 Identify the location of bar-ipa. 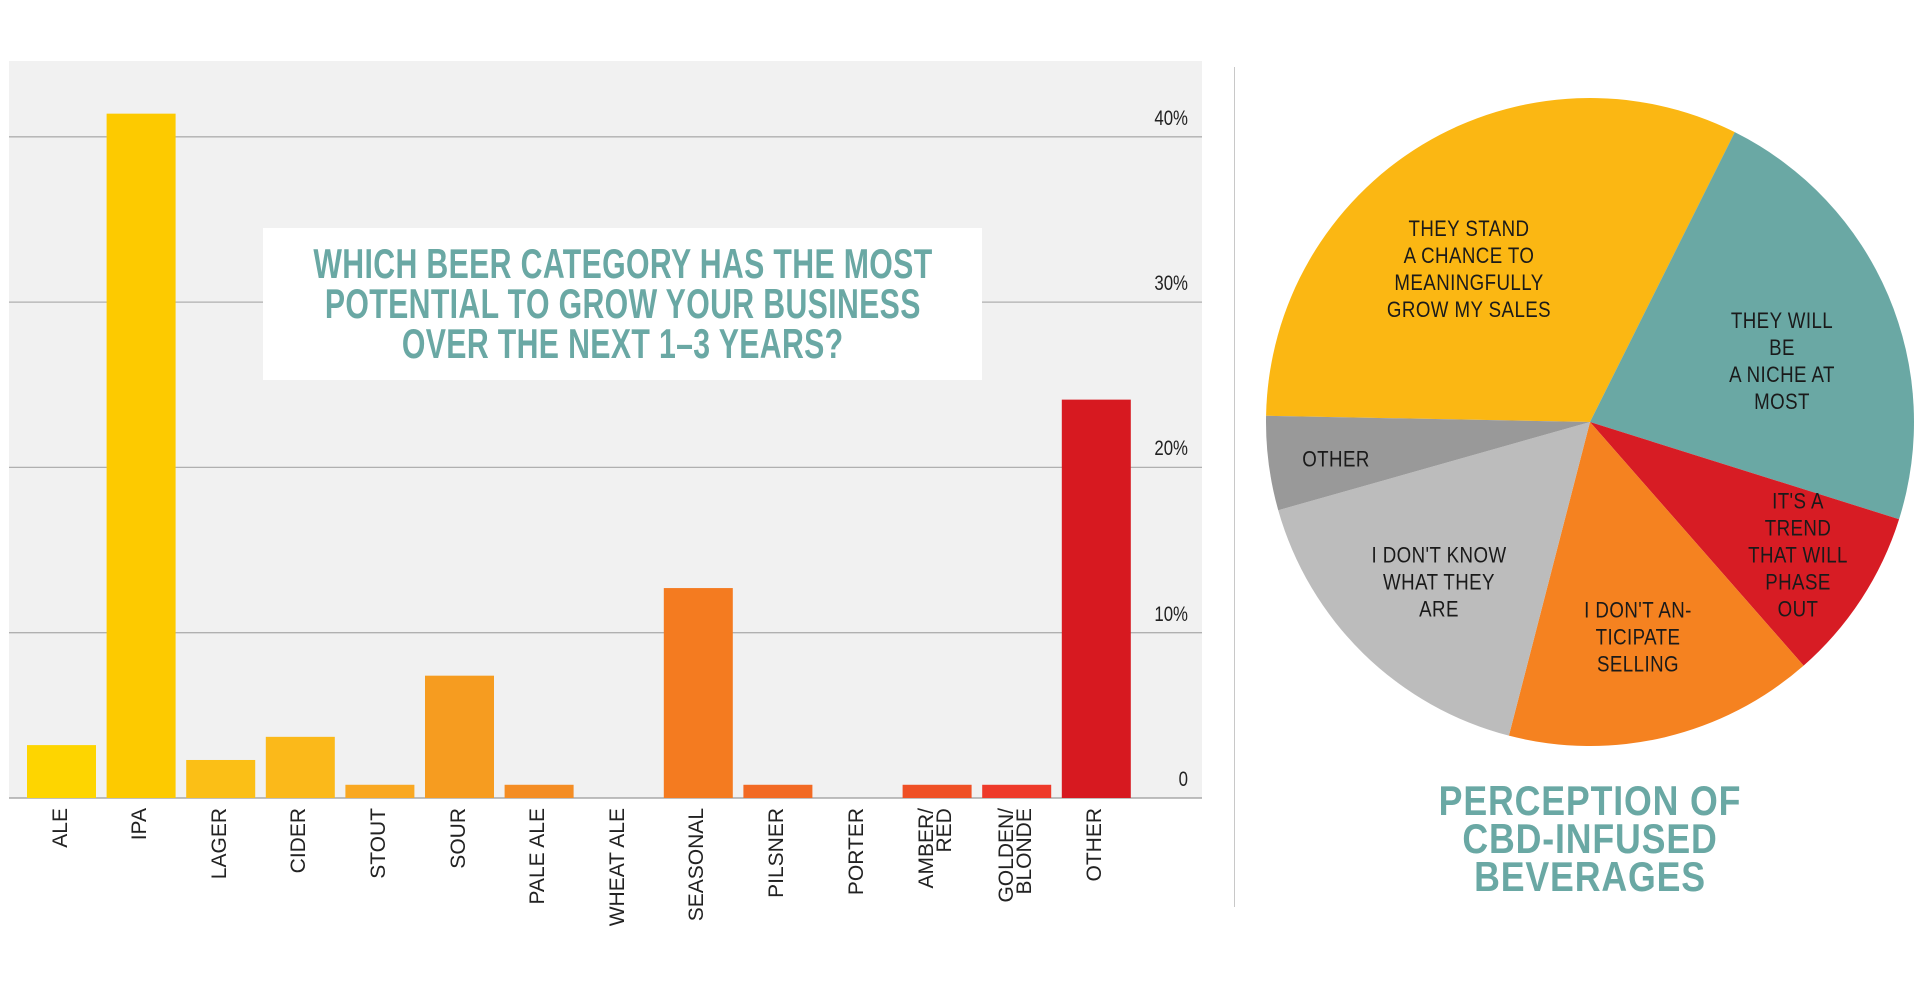
(141, 455).